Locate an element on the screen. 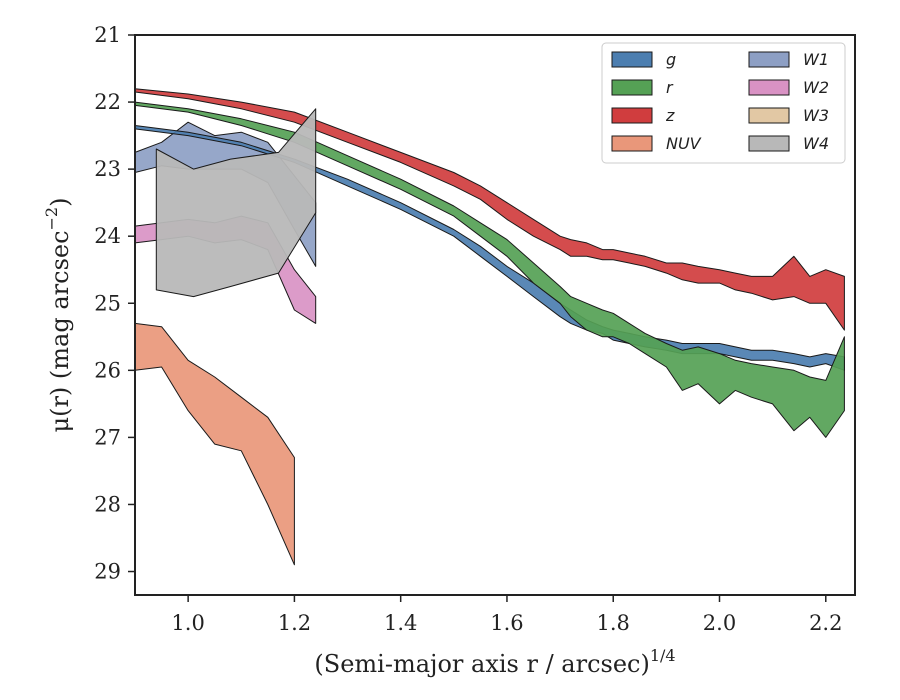  legend-swatch-w3 is located at coordinates (769, 115).